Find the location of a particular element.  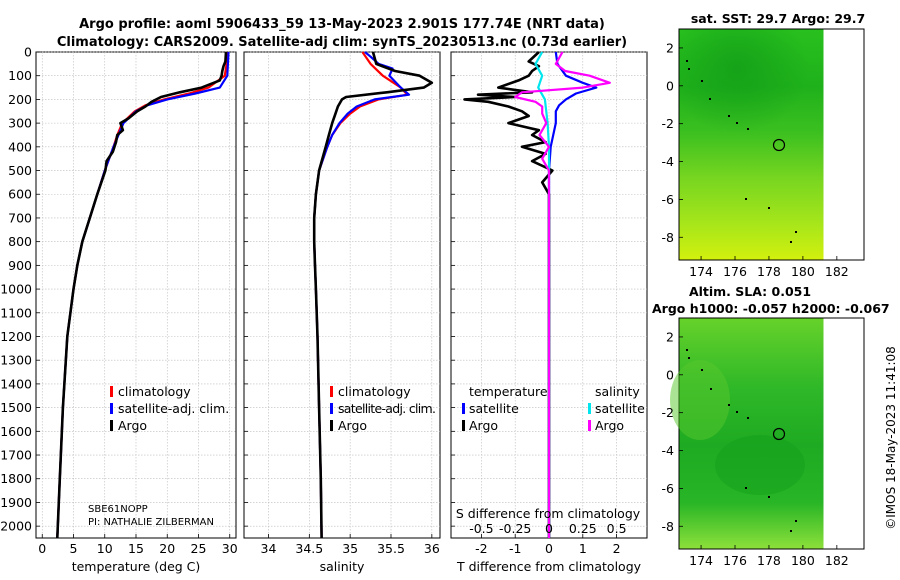

legend-swatch-satellite is located at coordinates (111, 408).